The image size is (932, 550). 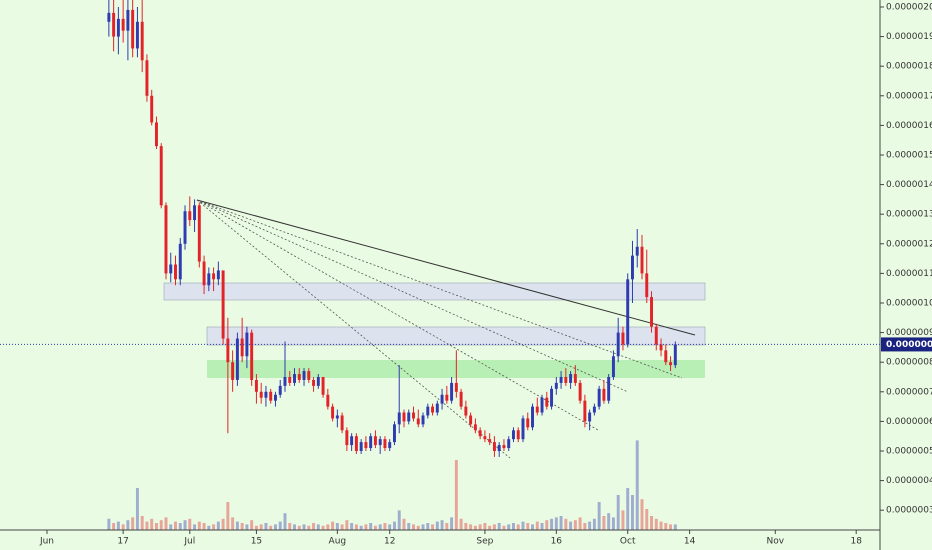 What do you see at coordinates (690, 542) in the screenshot?
I see `x-tick-label: 14` at bounding box center [690, 542].